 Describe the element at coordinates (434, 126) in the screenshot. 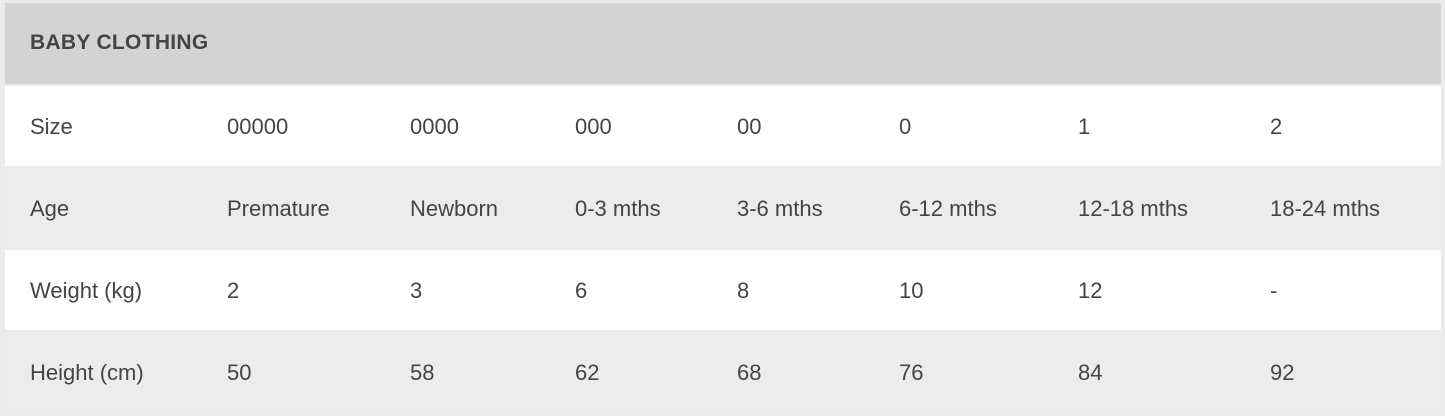

I see `table-cell: 0000` at that location.